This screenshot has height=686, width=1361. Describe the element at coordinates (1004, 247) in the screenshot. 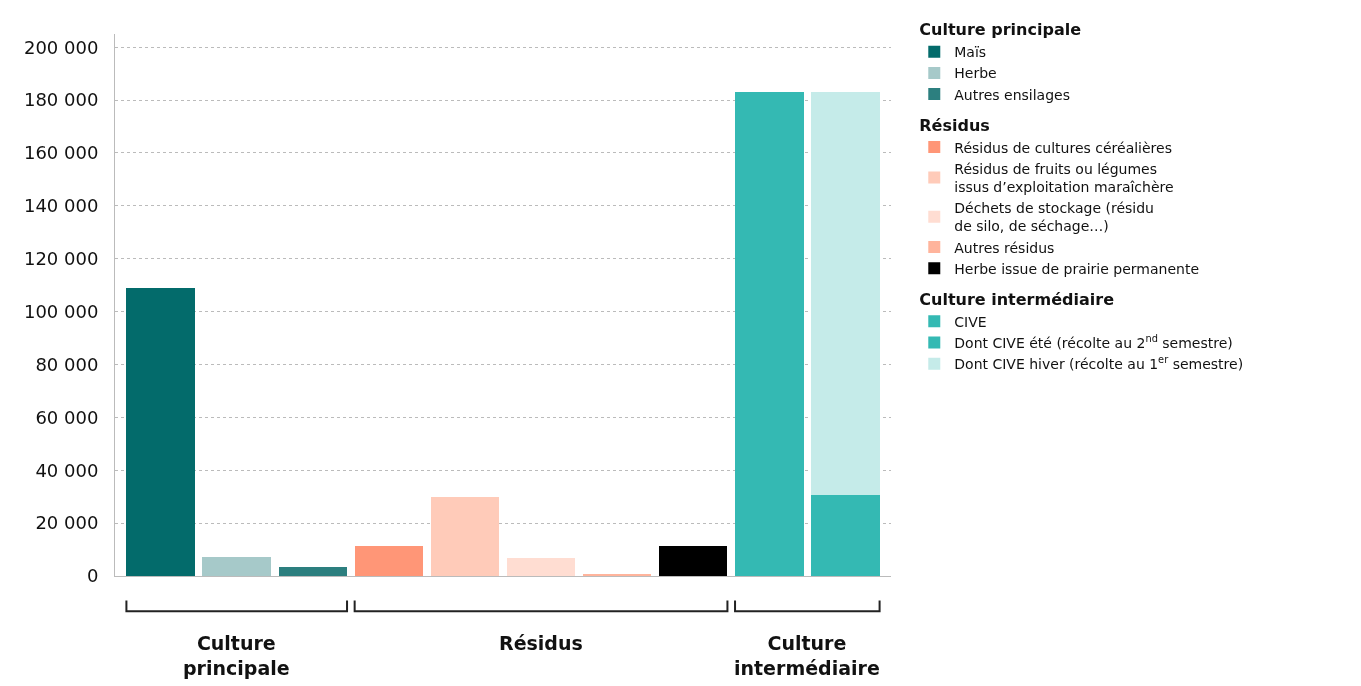

I see `legend-label: Autres résidus` at that location.